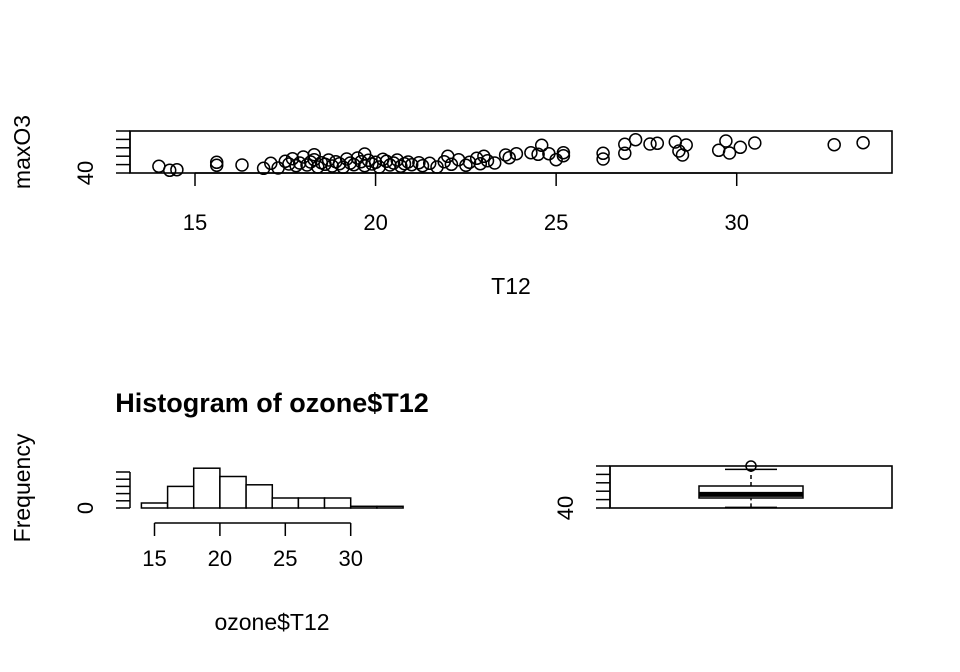  What do you see at coordinates (272, 403) in the screenshot?
I see `histogram-title: Histogram of ozone$T12` at bounding box center [272, 403].